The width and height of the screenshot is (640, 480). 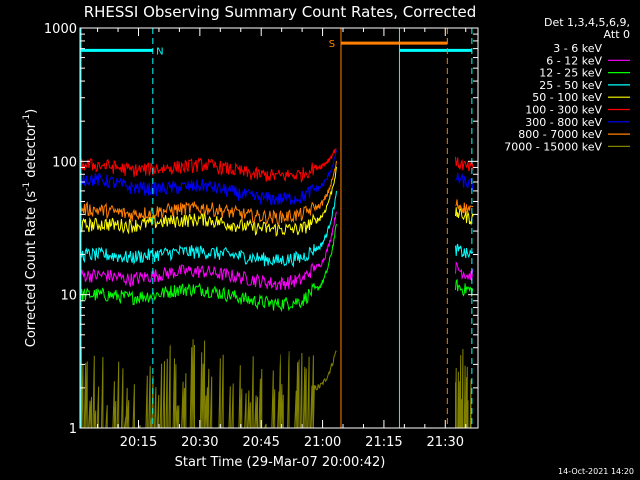 I want to click on legend-entry-1: 6 - 12 keV, so click(x=574, y=60).